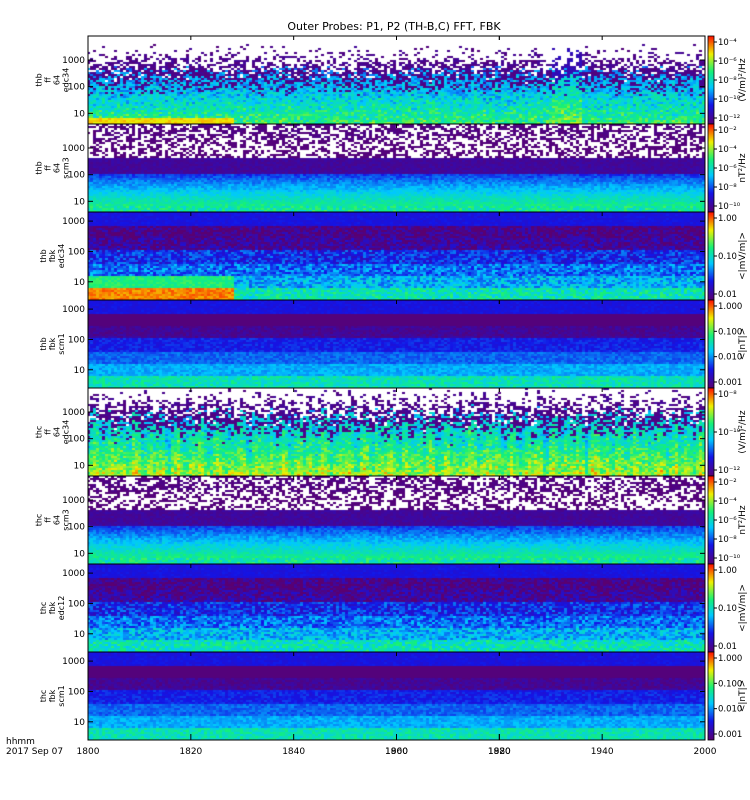 The height and width of the screenshot is (800, 750). I want to click on x-tick-label: 1820, so click(190, 752).